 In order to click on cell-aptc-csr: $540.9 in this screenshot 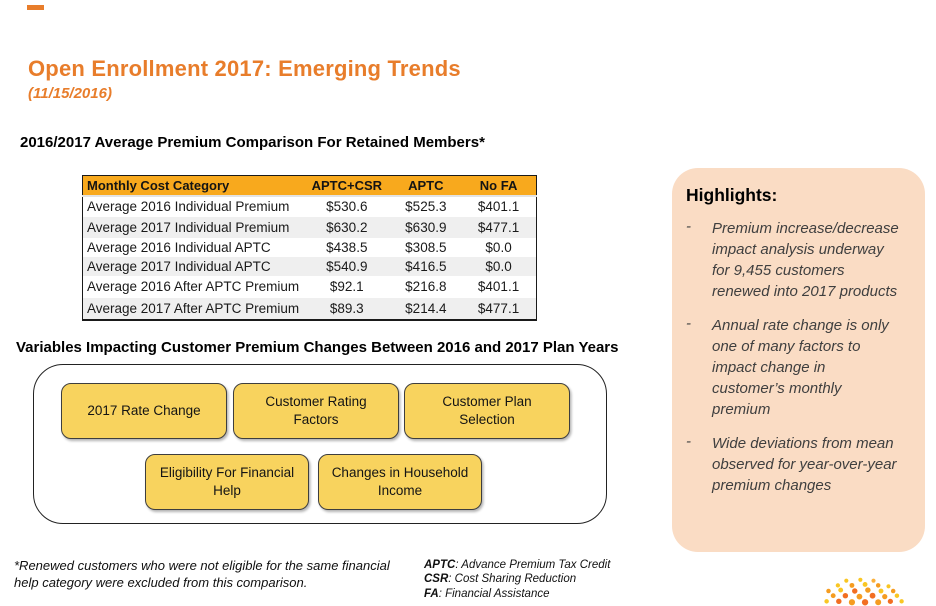, I will do `click(347, 266)`.